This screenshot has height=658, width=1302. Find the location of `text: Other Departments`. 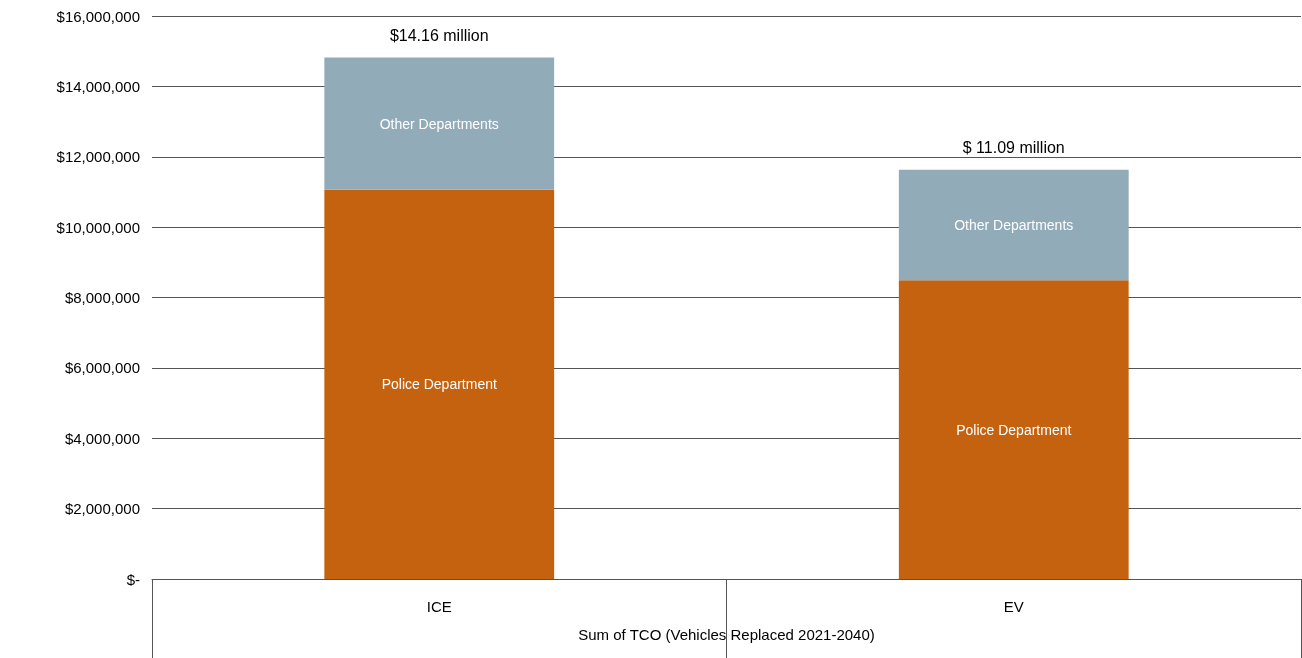

text: Other Departments is located at coordinates (439, 123).